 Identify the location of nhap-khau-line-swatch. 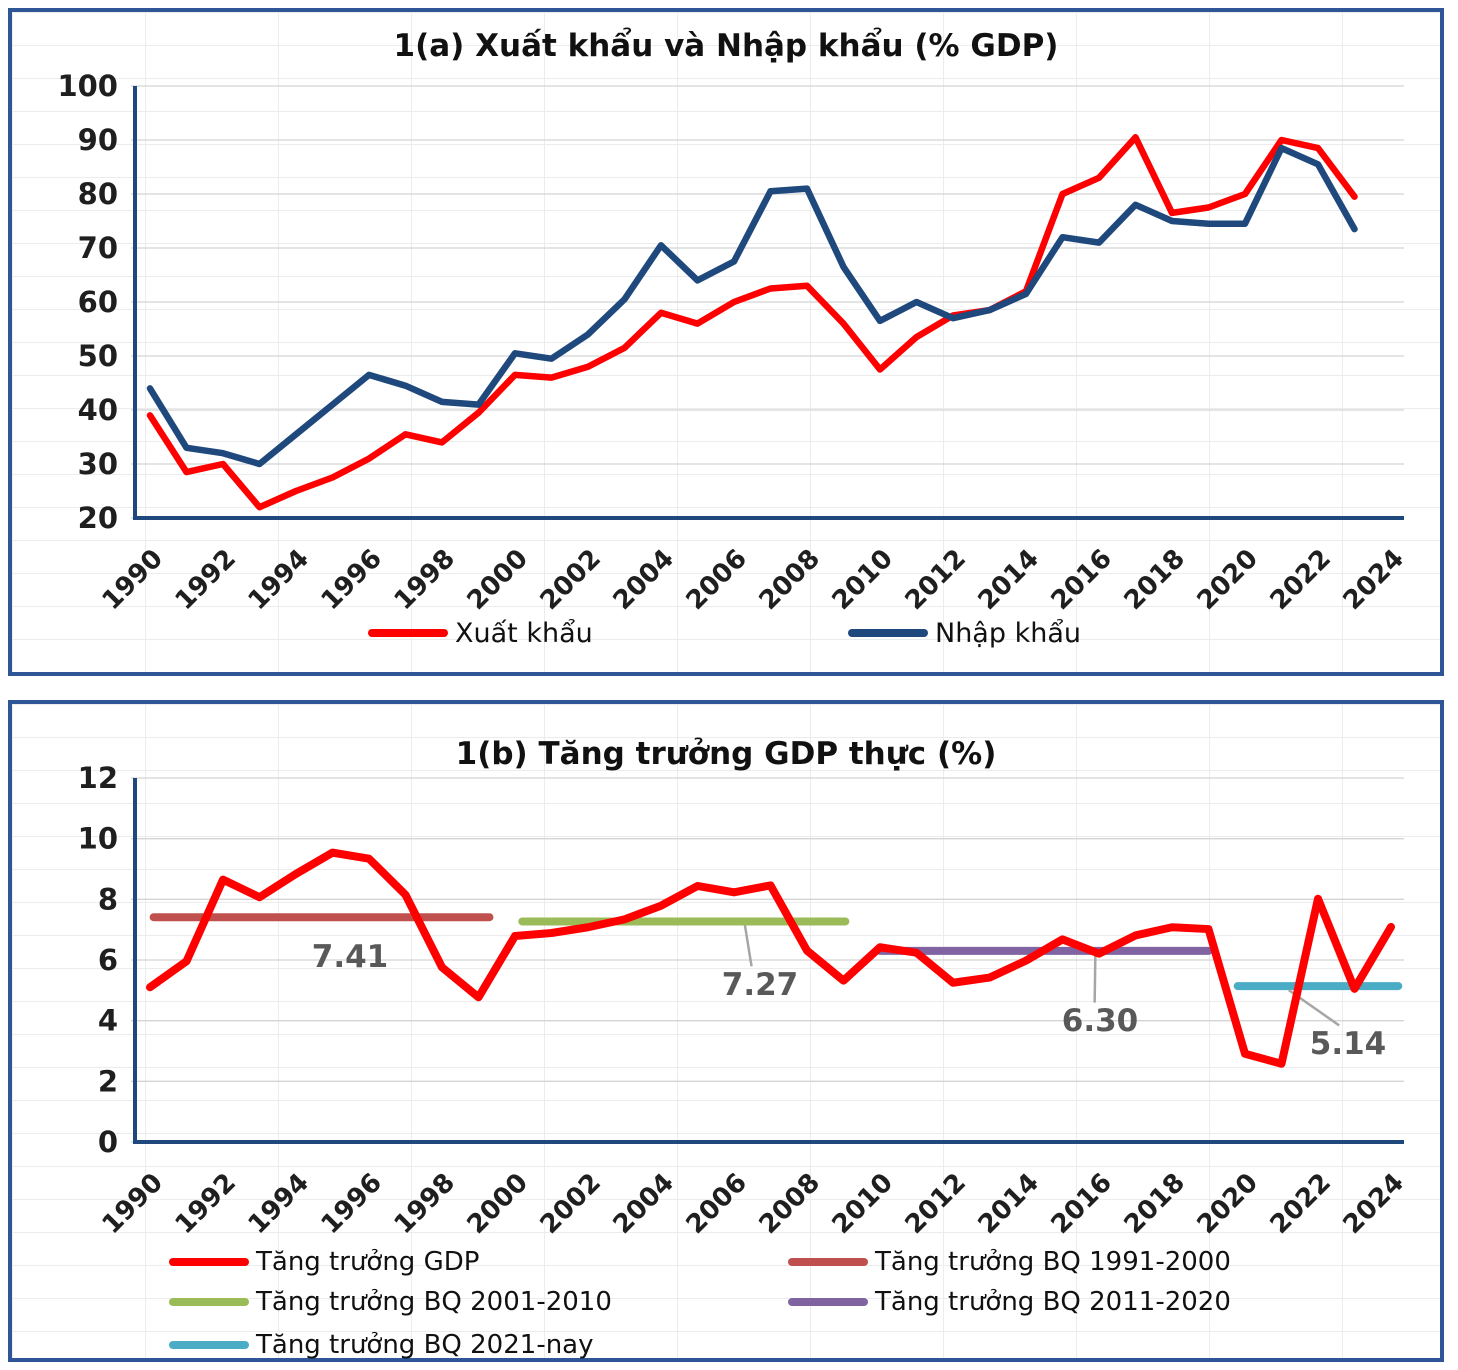
(888, 633).